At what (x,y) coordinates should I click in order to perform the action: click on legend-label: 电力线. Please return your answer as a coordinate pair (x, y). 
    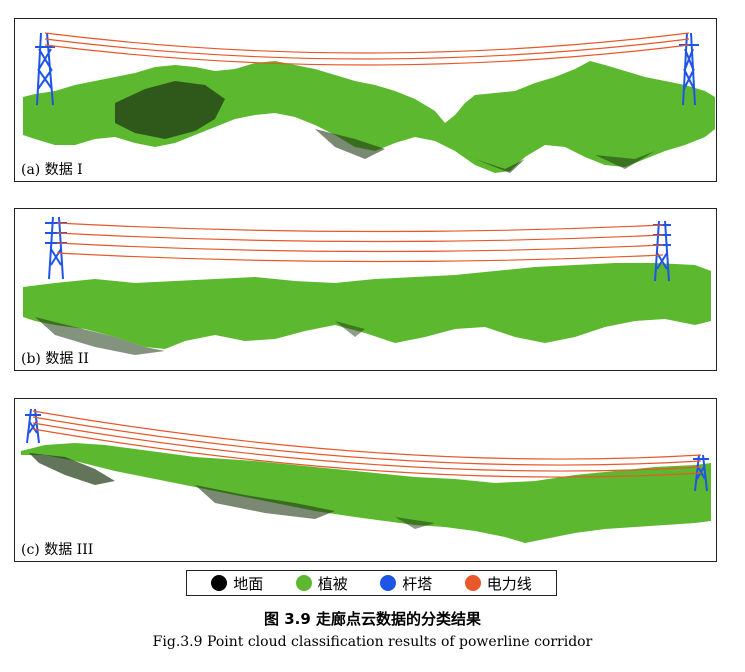
    Looking at the image, I should click on (509, 583).